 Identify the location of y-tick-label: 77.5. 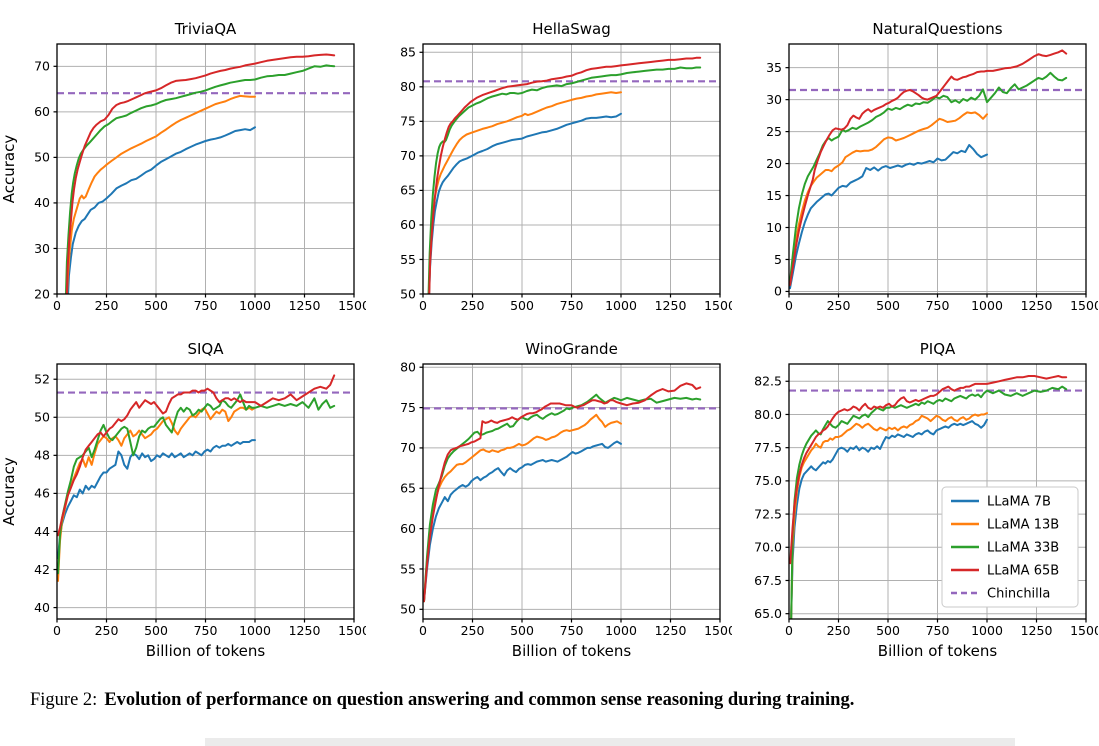
(768, 447).